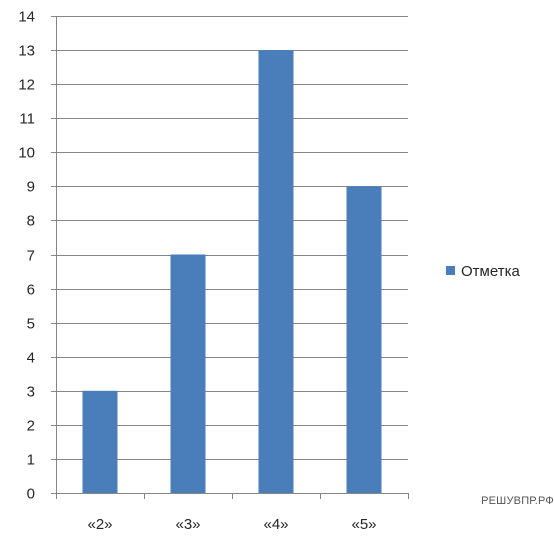 The image size is (554, 536). I want to click on y-tick-label: 14, so click(26, 17).